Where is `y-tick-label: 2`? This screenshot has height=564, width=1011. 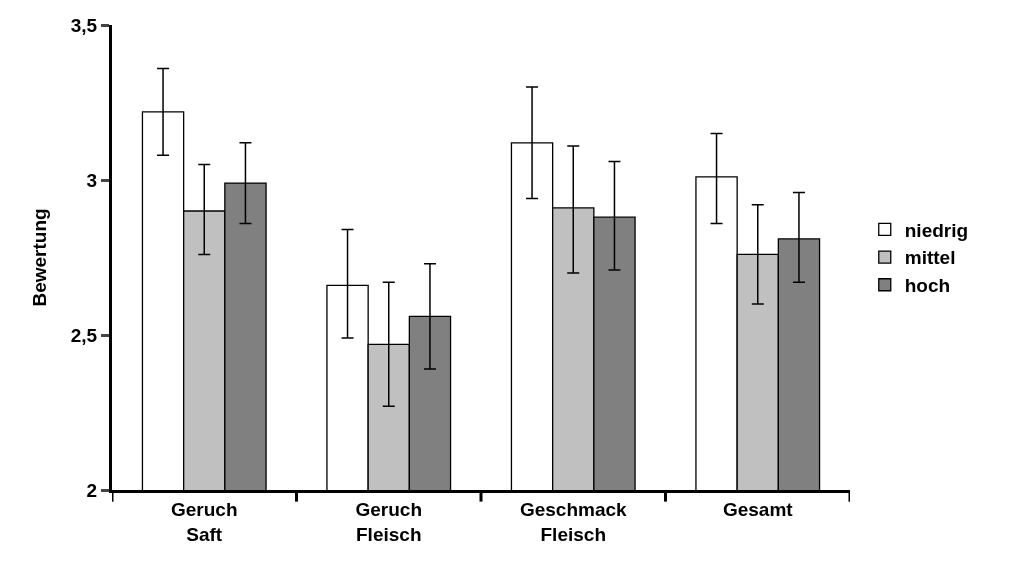 y-tick-label: 2 is located at coordinates (92, 490).